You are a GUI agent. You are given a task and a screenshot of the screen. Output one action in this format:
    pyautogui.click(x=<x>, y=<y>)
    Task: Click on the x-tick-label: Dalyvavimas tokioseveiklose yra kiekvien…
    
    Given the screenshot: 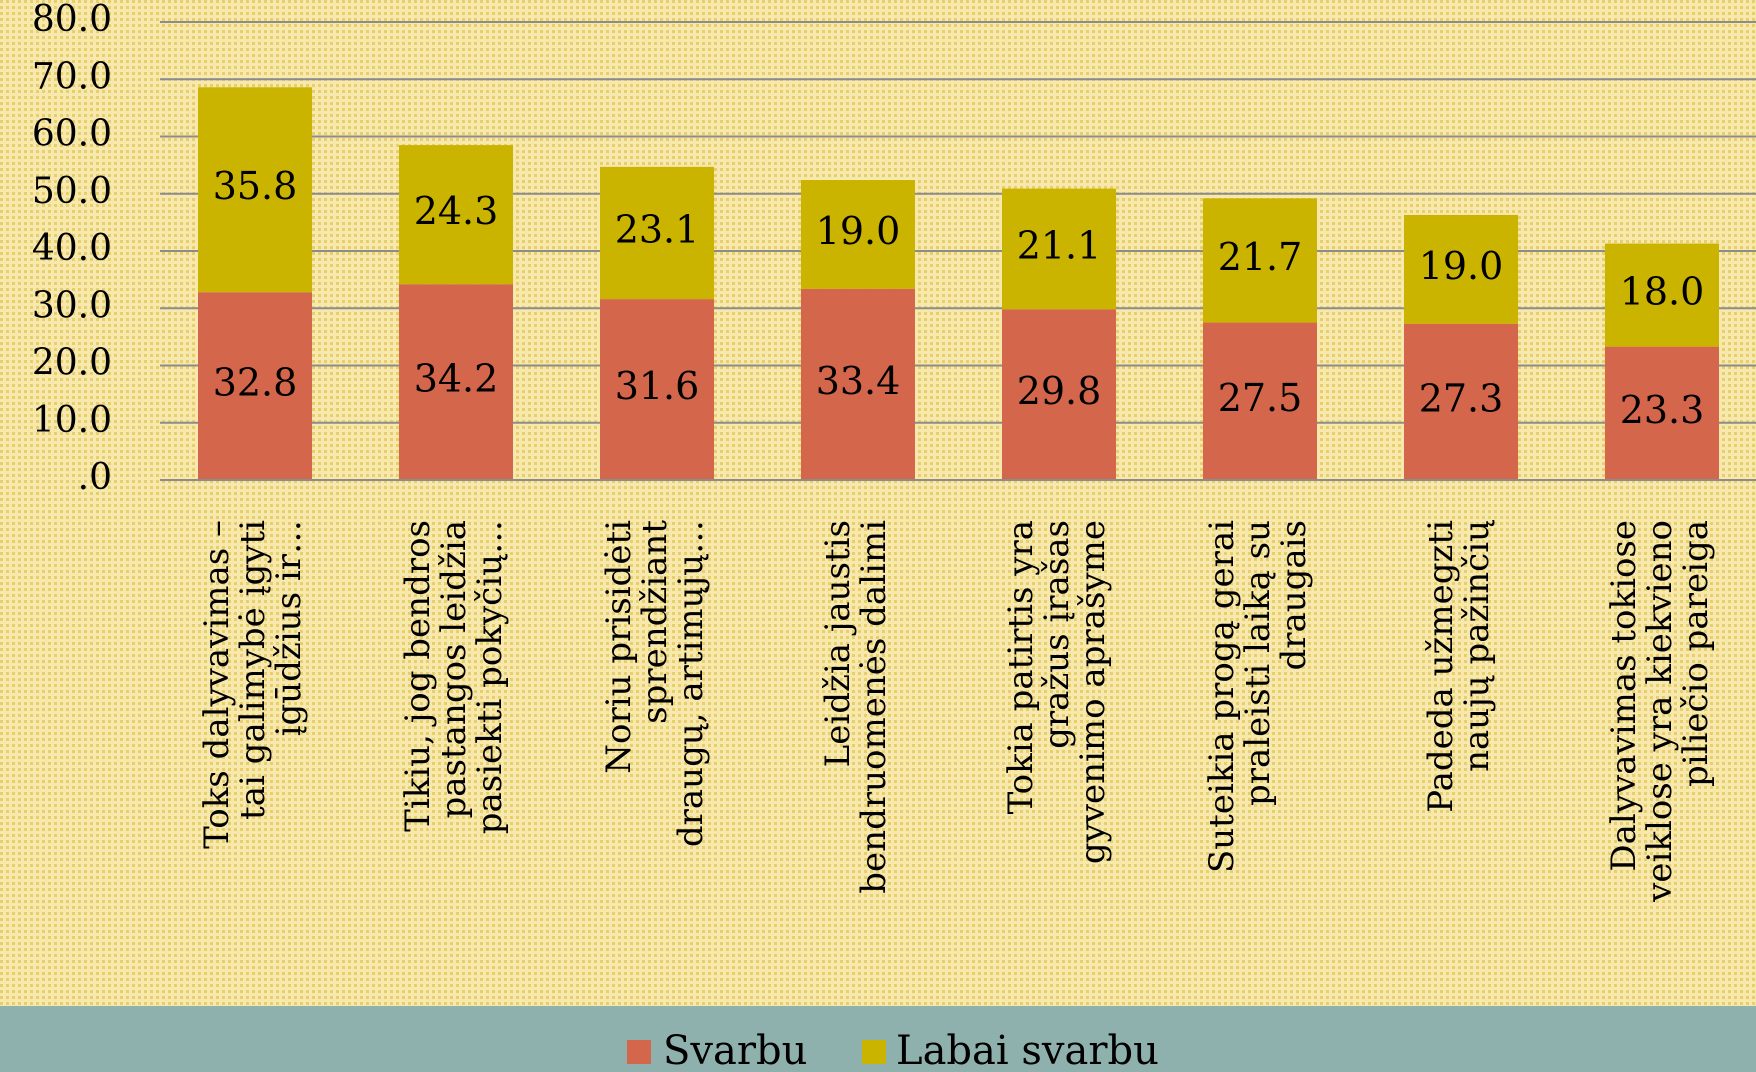 What is the action you would take?
    pyautogui.click(x=1660, y=711)
    